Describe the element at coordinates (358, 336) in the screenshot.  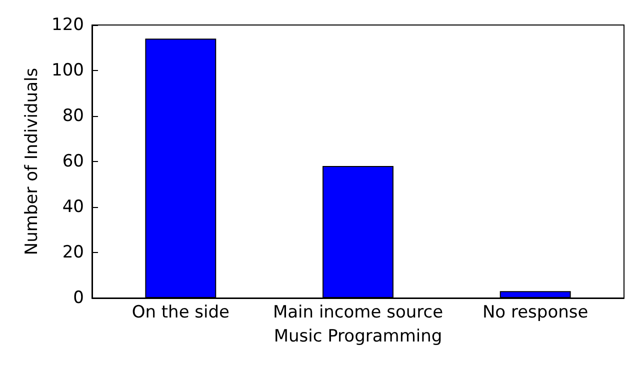
I see `x-axis-title: Music Programming` at that location.